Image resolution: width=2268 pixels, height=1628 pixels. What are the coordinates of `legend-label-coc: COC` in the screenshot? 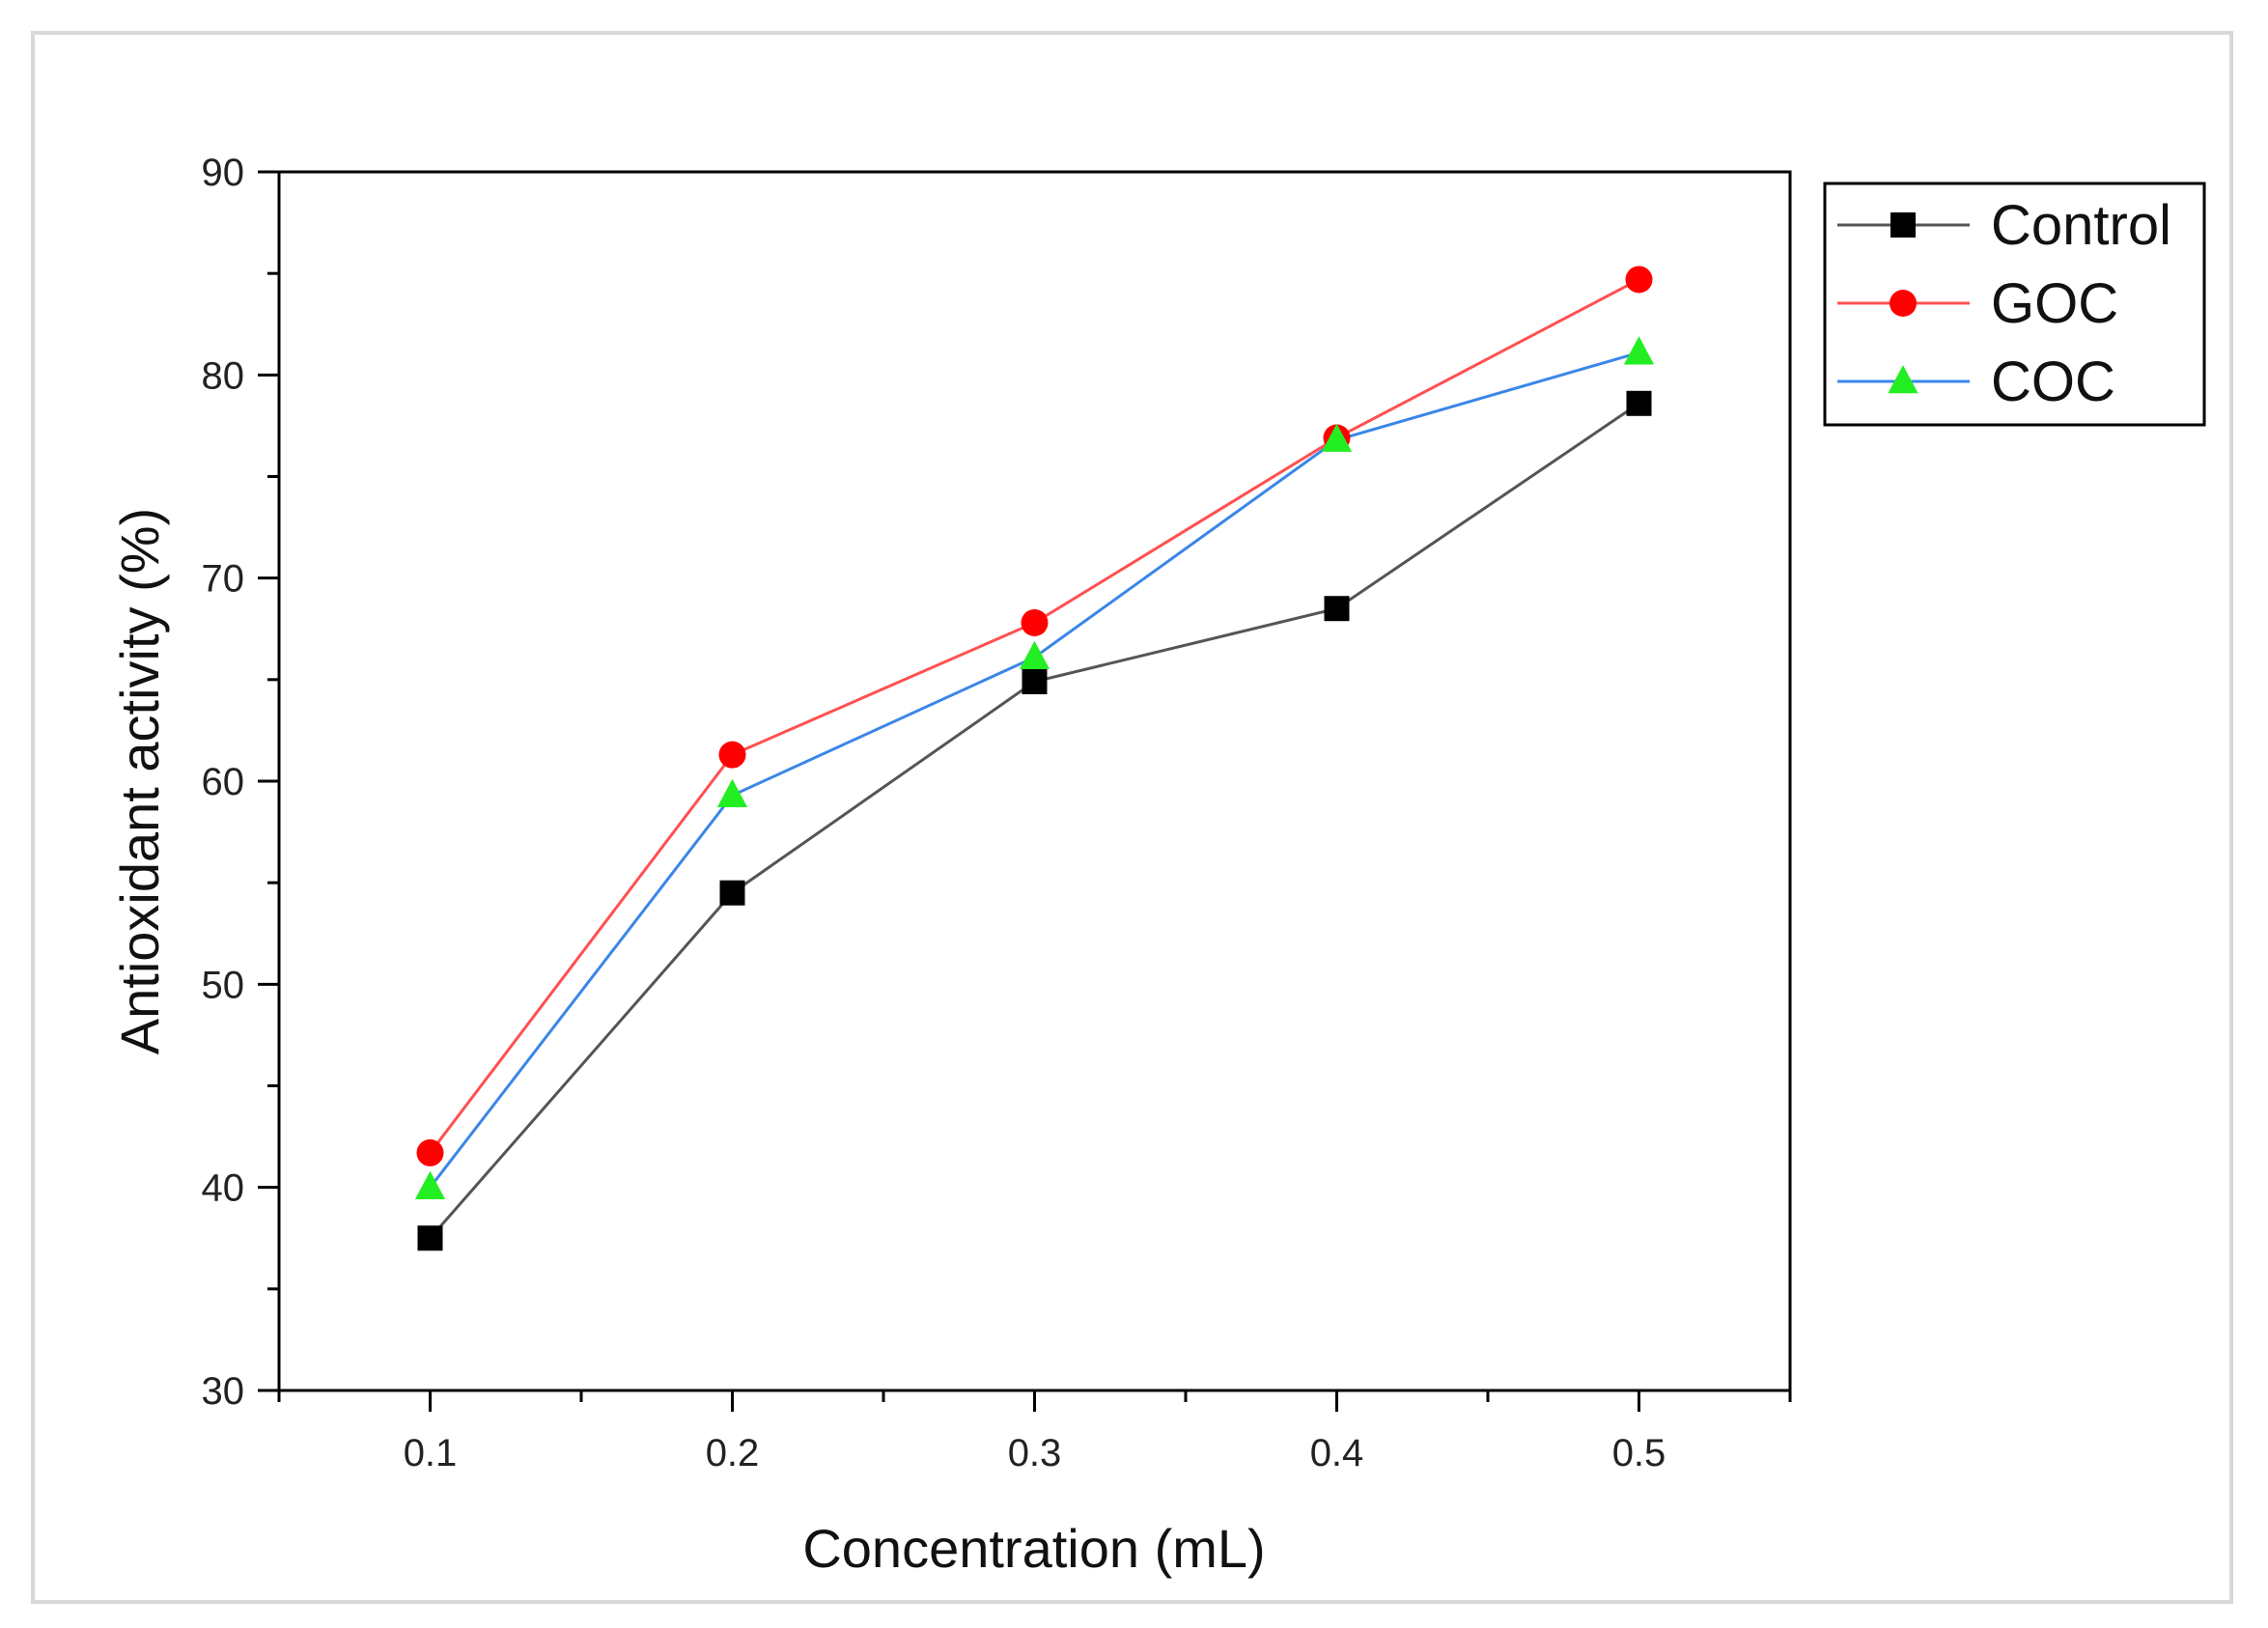 It's located at (2053, 382).